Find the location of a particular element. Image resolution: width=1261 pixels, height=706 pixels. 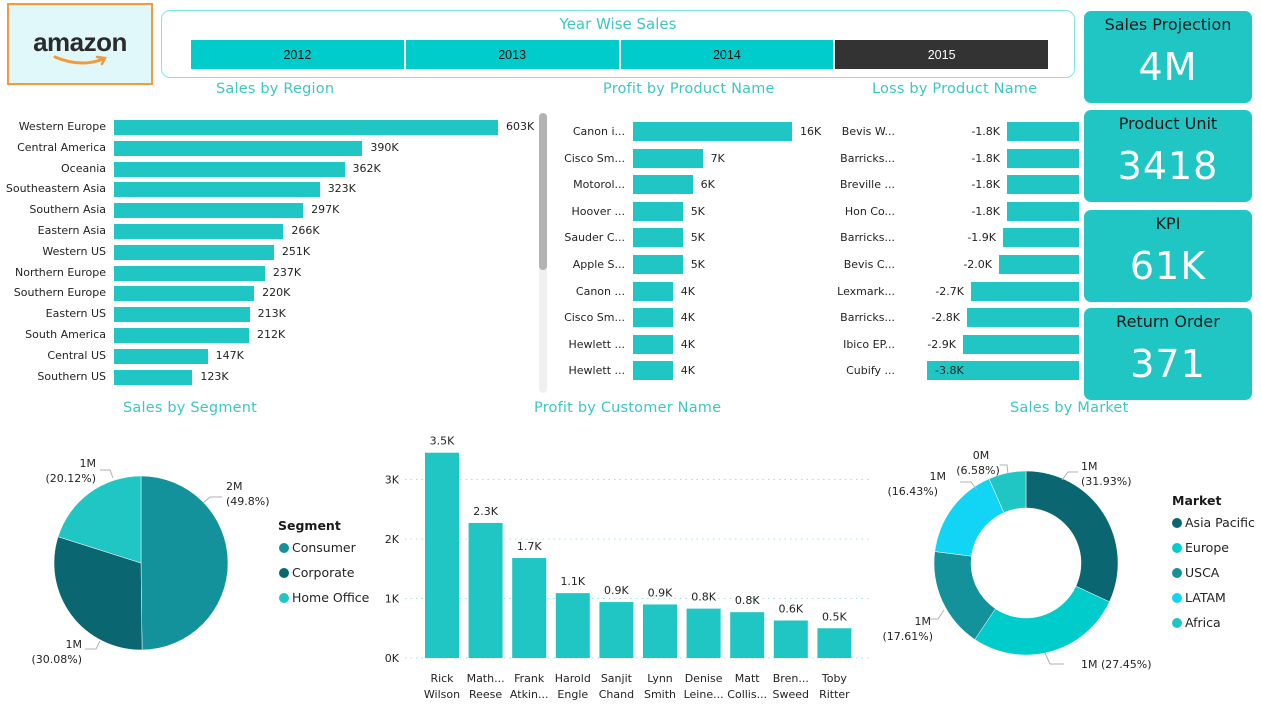

year-option-2014: 2014 is located at coordinates (727, 54).